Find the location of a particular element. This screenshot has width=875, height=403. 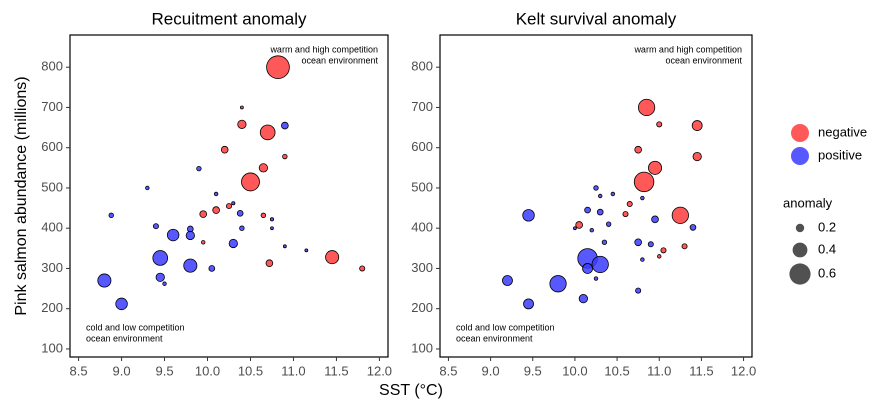

panel-title: Recuitment anomaly is located at coordinates (229, 18).